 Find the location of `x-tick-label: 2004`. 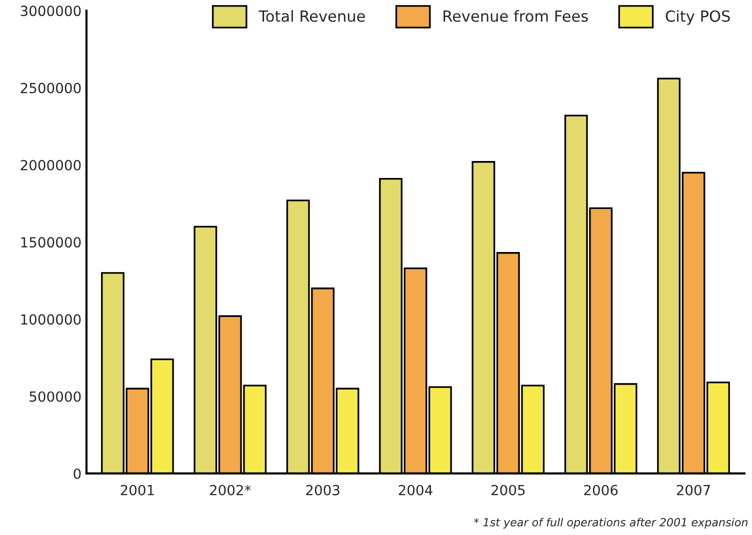

x-tick-label: 2004 is located at coordinates (415, 490).